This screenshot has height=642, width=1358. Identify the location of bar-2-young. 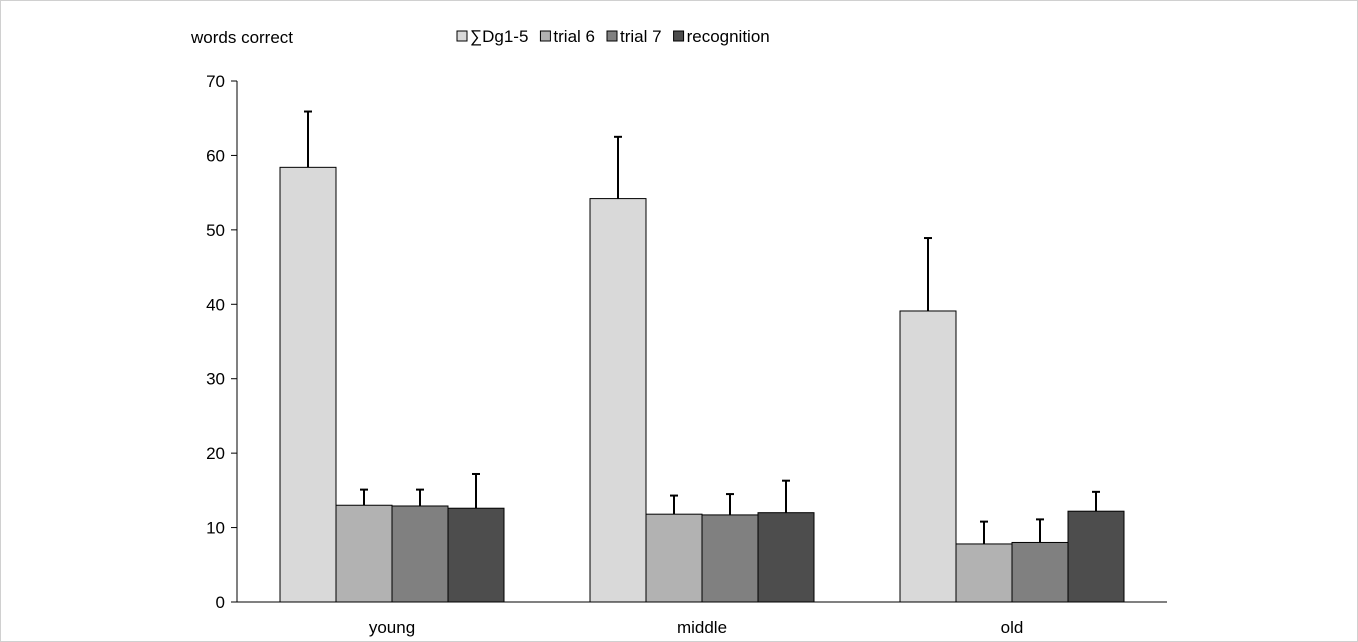
(364, 553).